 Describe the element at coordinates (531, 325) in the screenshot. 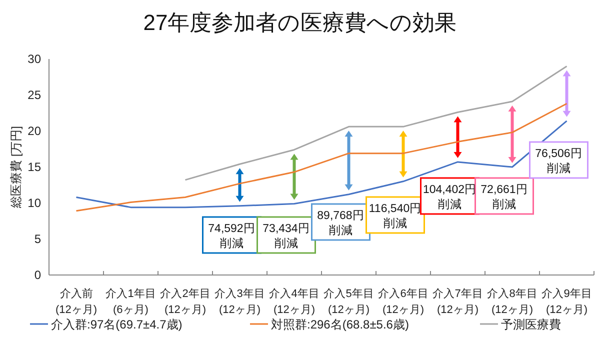

I see `legend-label: 予測医療費` at that location.